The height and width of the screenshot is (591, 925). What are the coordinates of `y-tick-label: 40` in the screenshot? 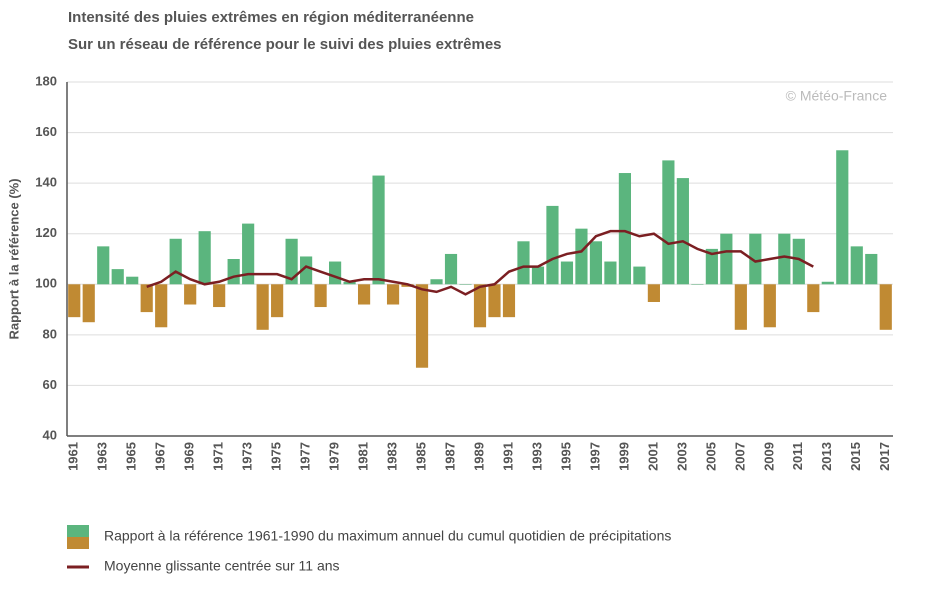 It's located at (50, 434).